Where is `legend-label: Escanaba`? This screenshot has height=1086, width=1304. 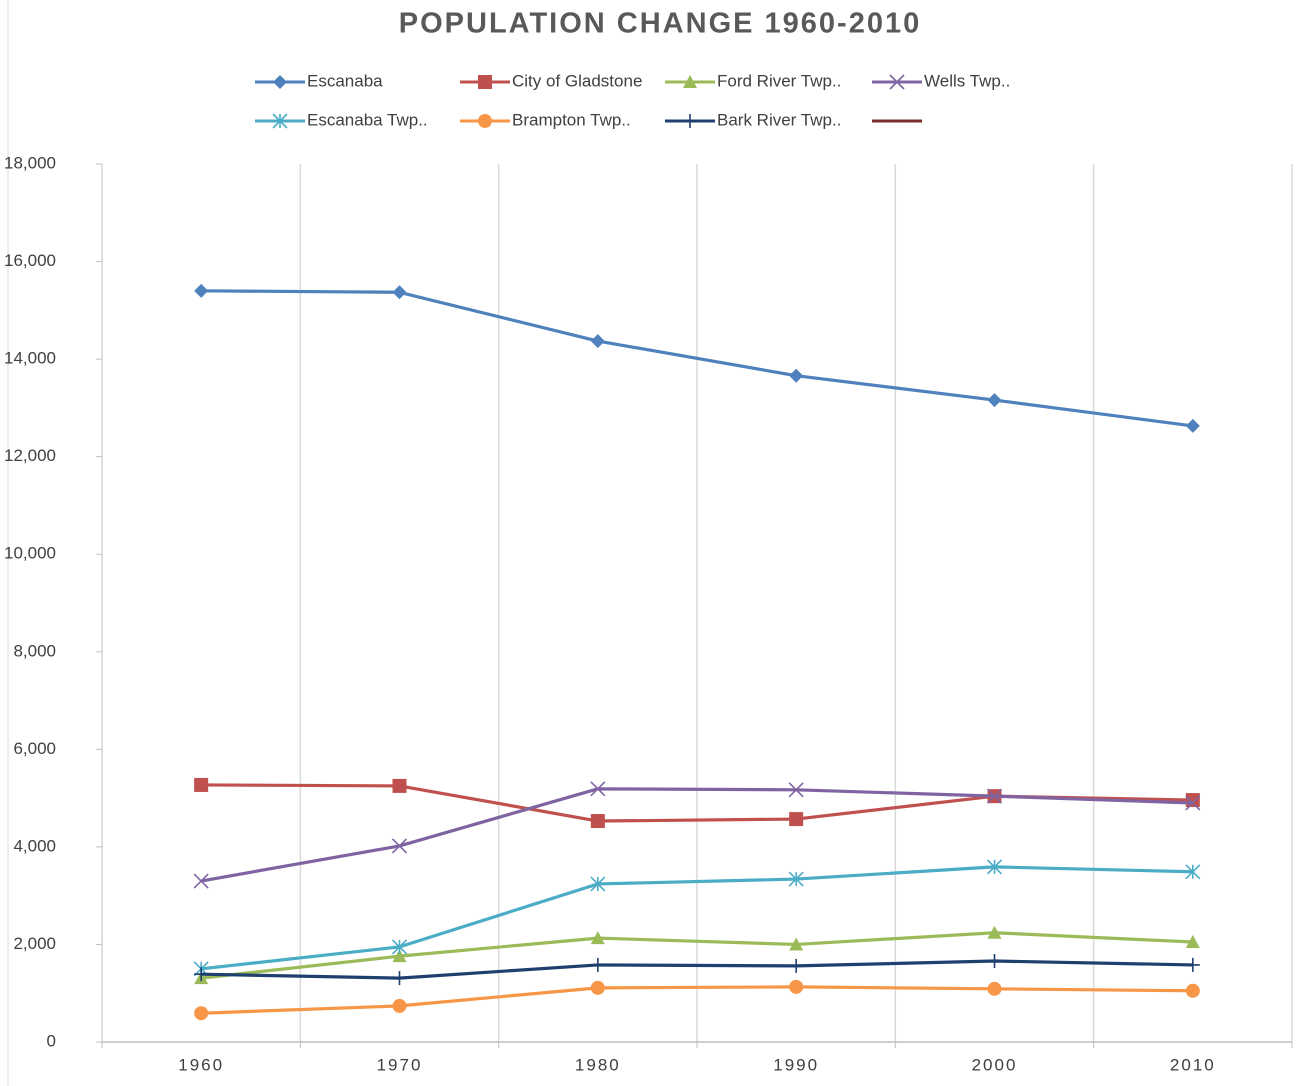 legend-label: Escanaba is located at coordinates (345, 80).